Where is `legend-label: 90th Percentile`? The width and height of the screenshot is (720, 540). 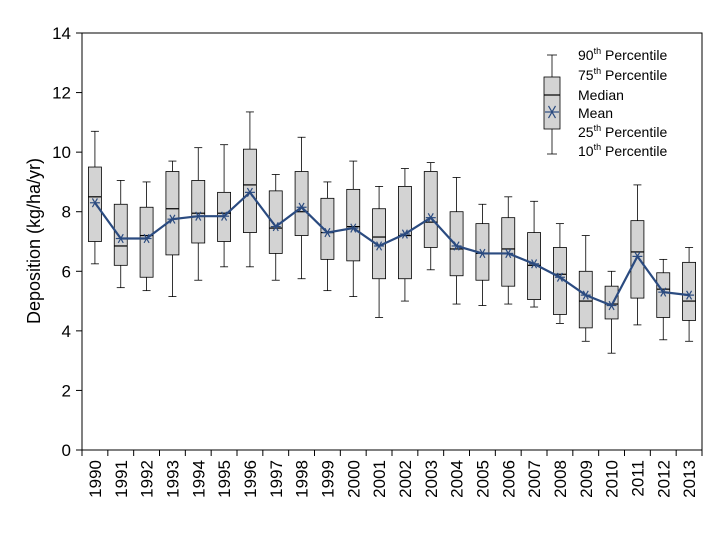 legend-label: 90th Percentile is located at coordinates (622, 54).